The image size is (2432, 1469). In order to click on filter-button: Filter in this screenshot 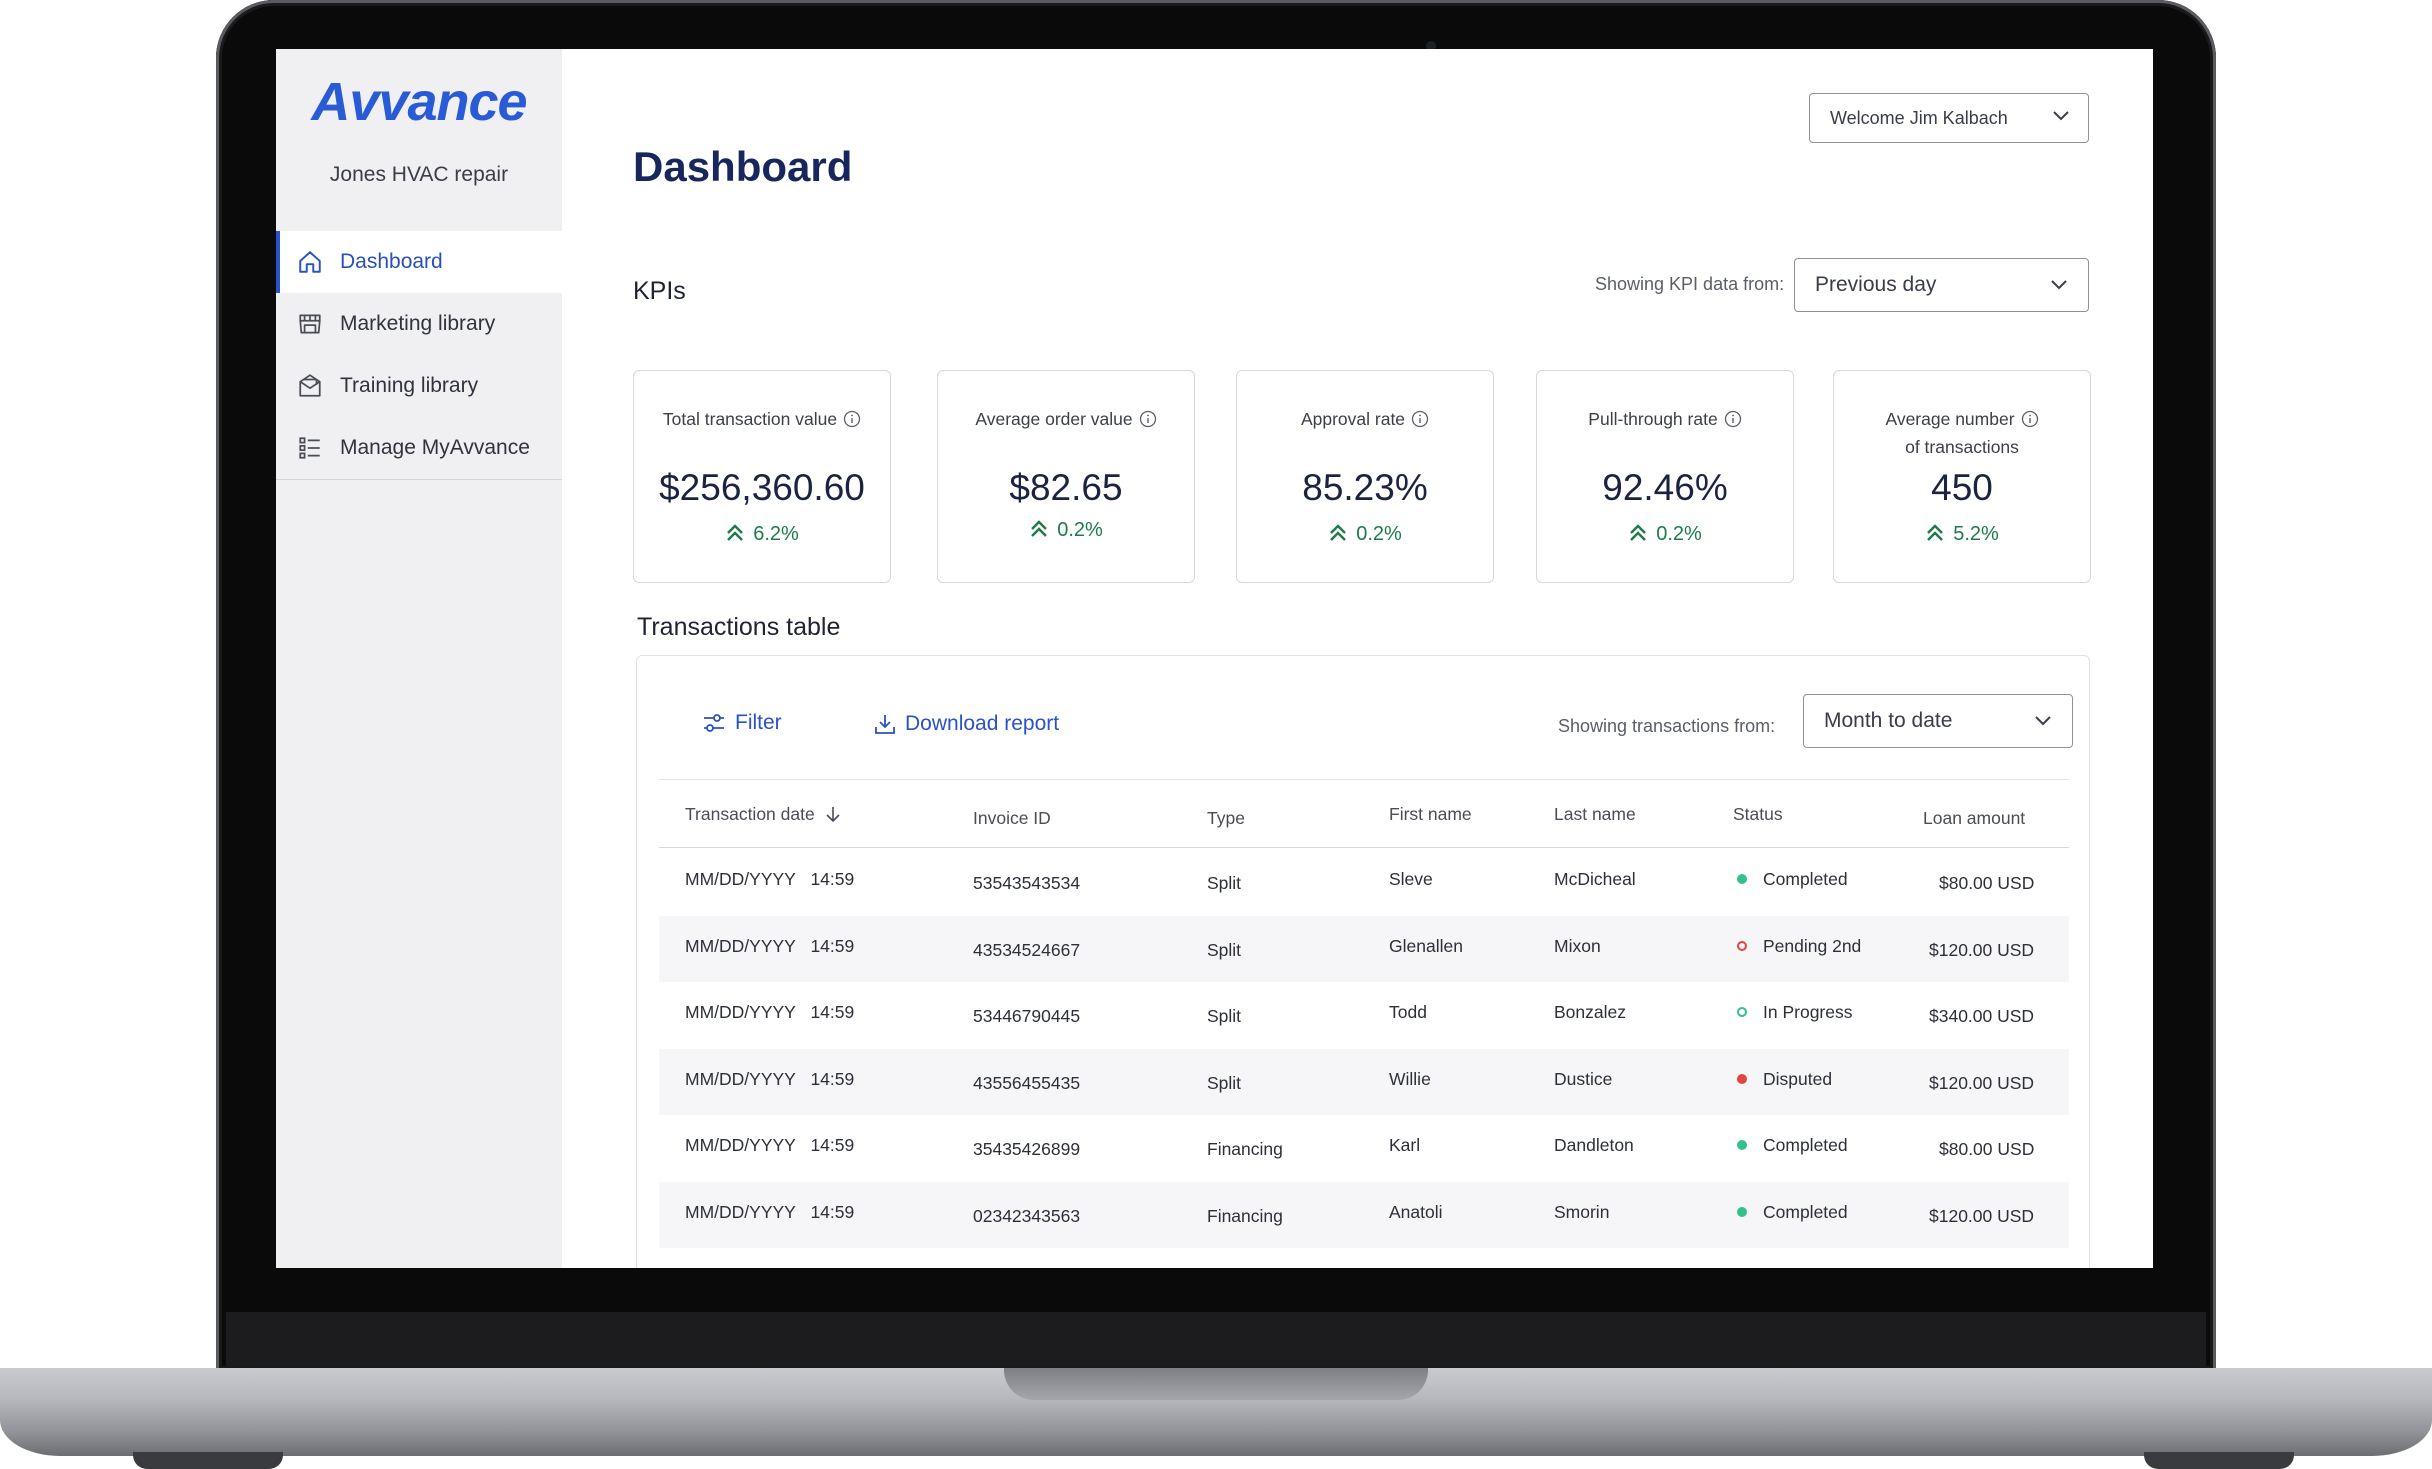, I will do `click(741, 723)`.